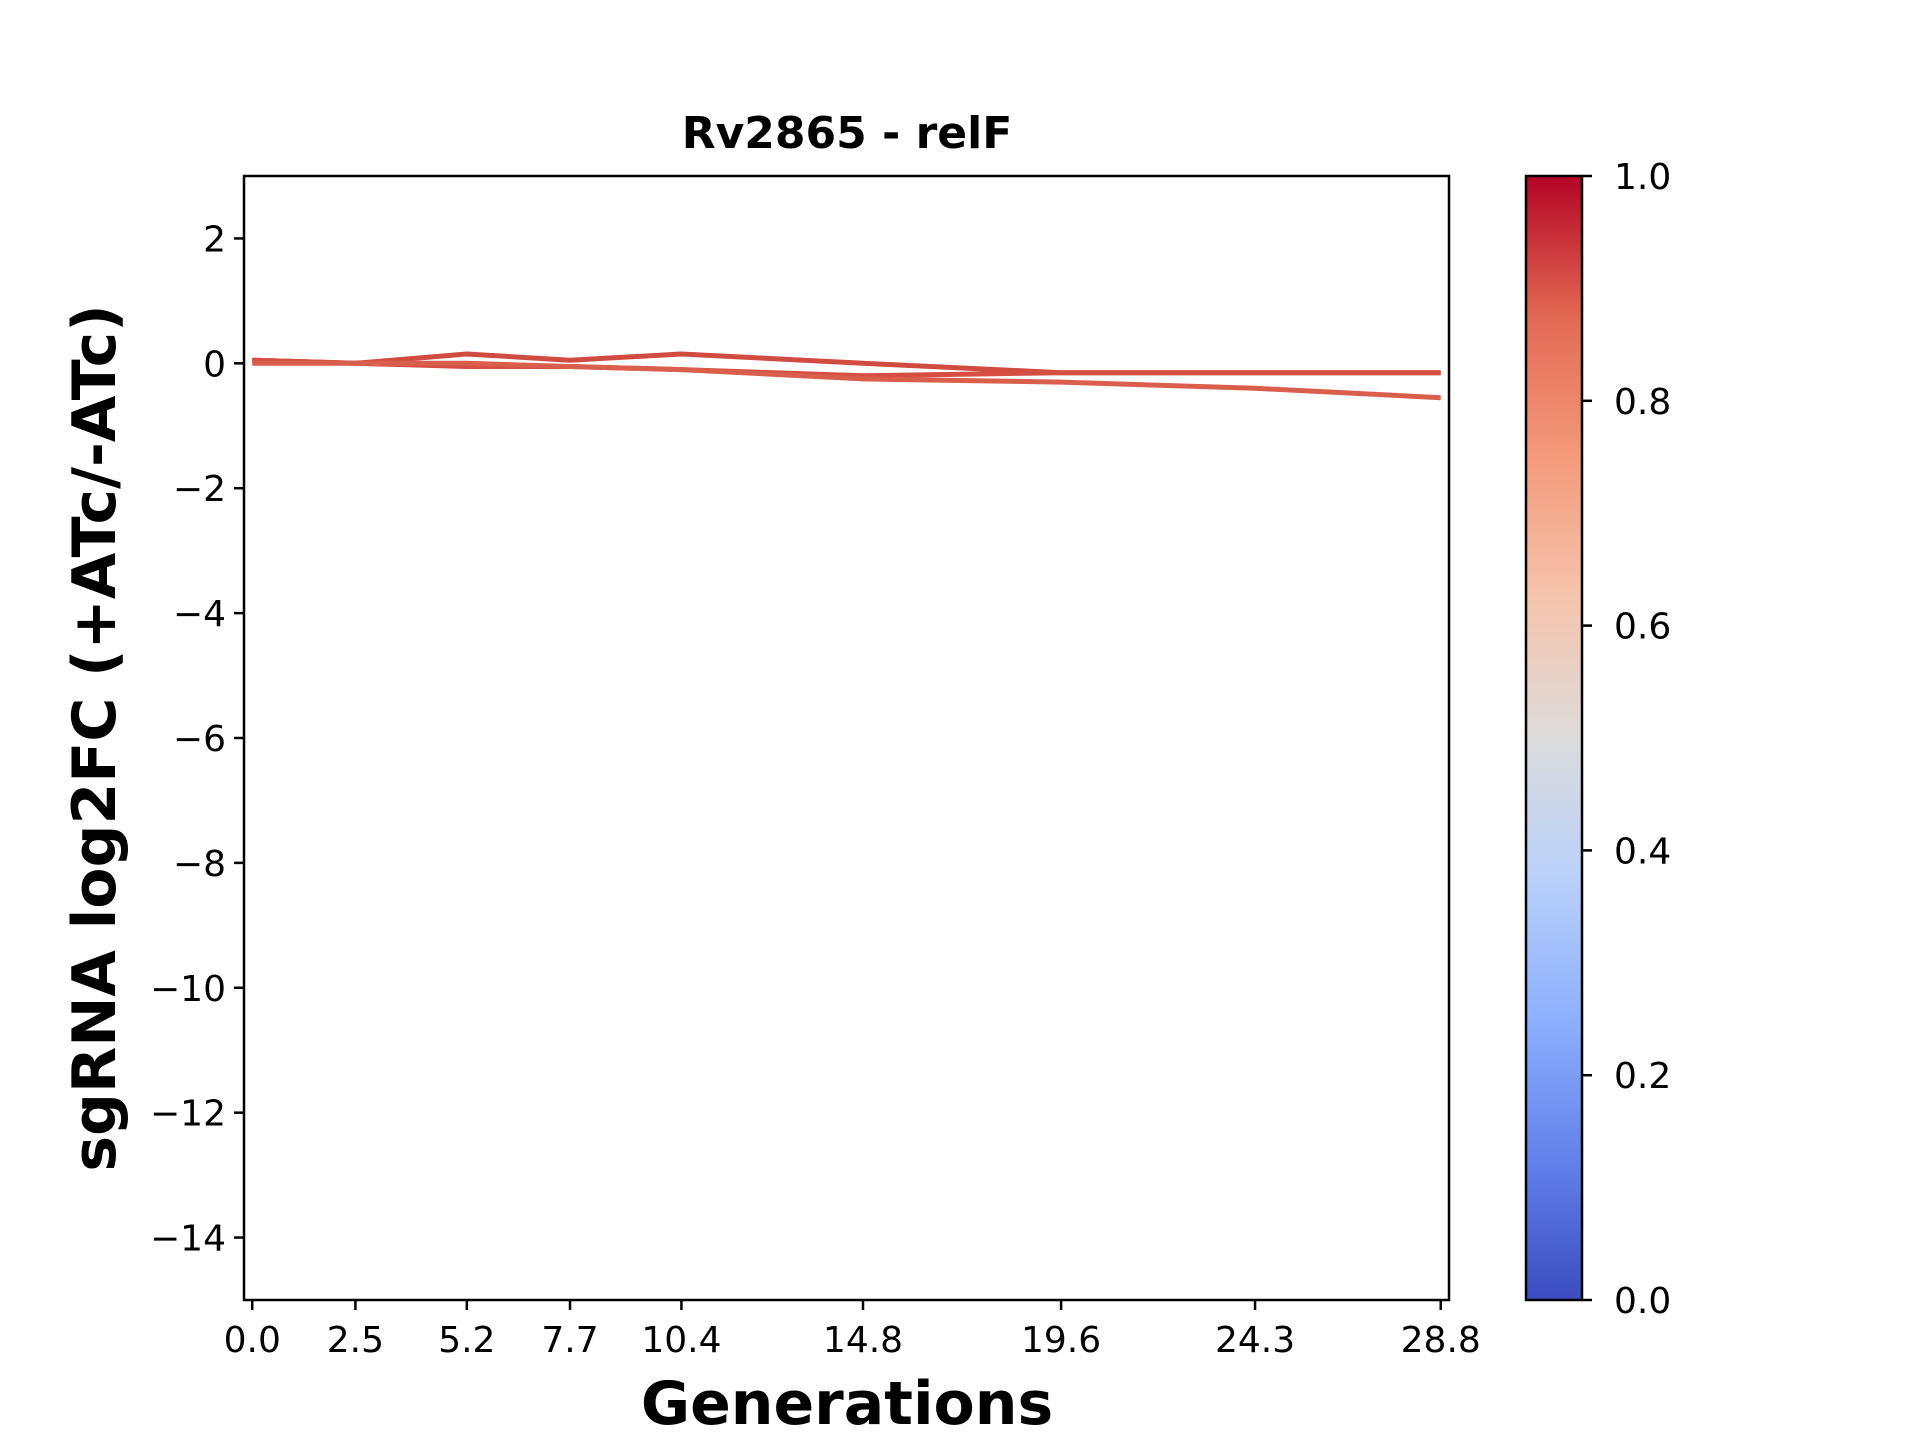 The image size is (1920, 1440). What do you see at coordinates (188, 989) in the screenshot?
I see `y-tick-label: −10` at bounding box center [188, 989].